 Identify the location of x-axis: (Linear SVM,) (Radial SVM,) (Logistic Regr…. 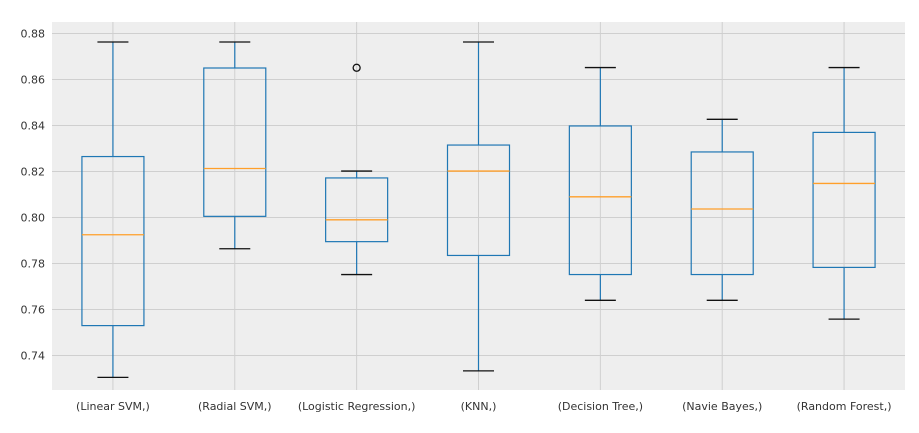
(483, 406).